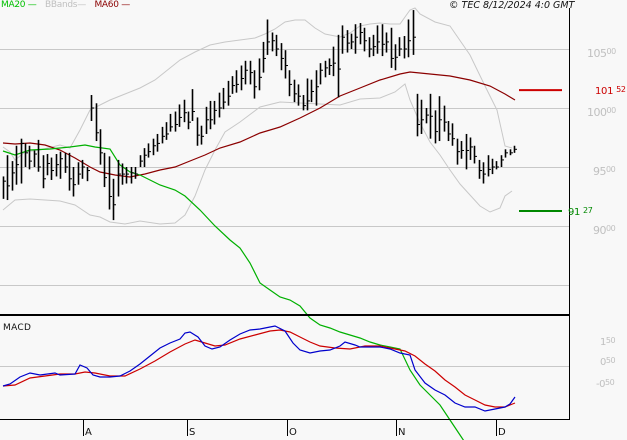  Describe the element at coordinates (608, 362) in the screenshot. I see `macd-tick-label: 050` at that location.